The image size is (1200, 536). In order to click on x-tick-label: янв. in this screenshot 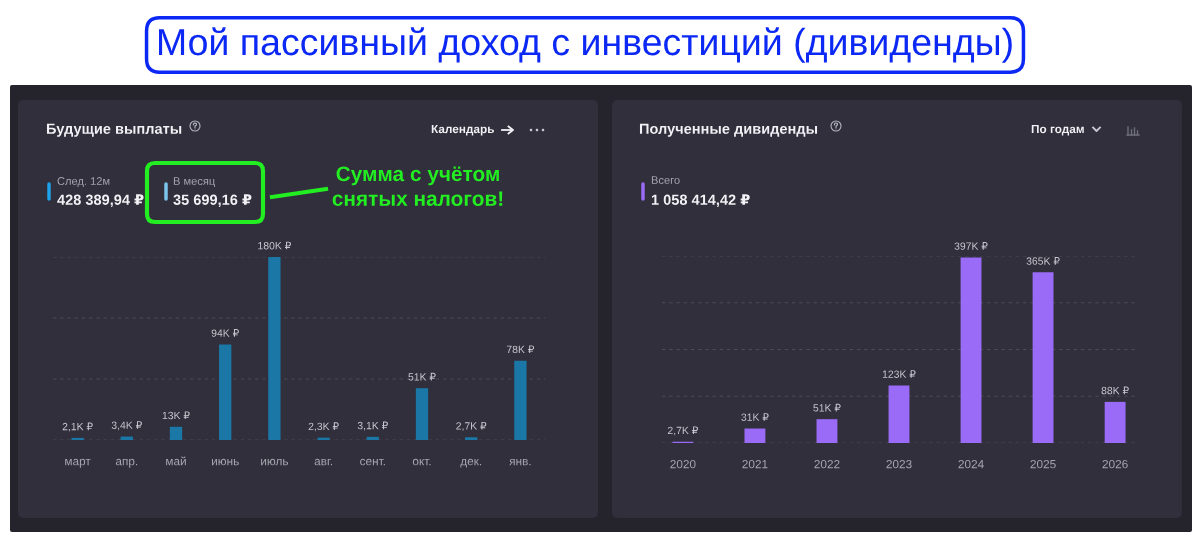, I will do `click(520, 462)`.